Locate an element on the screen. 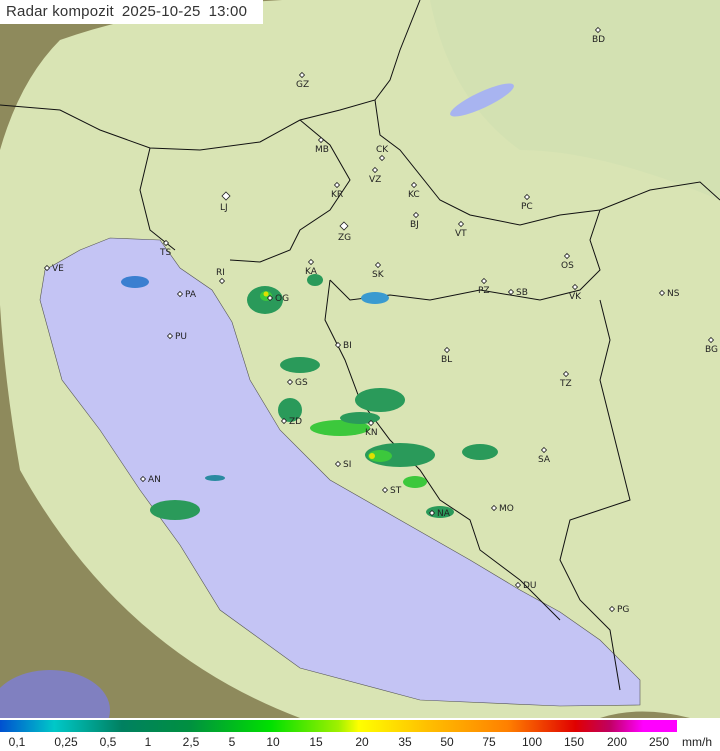 This screenshot has width=720, height=751. city-st: ST is located at coordinates (391, 491).